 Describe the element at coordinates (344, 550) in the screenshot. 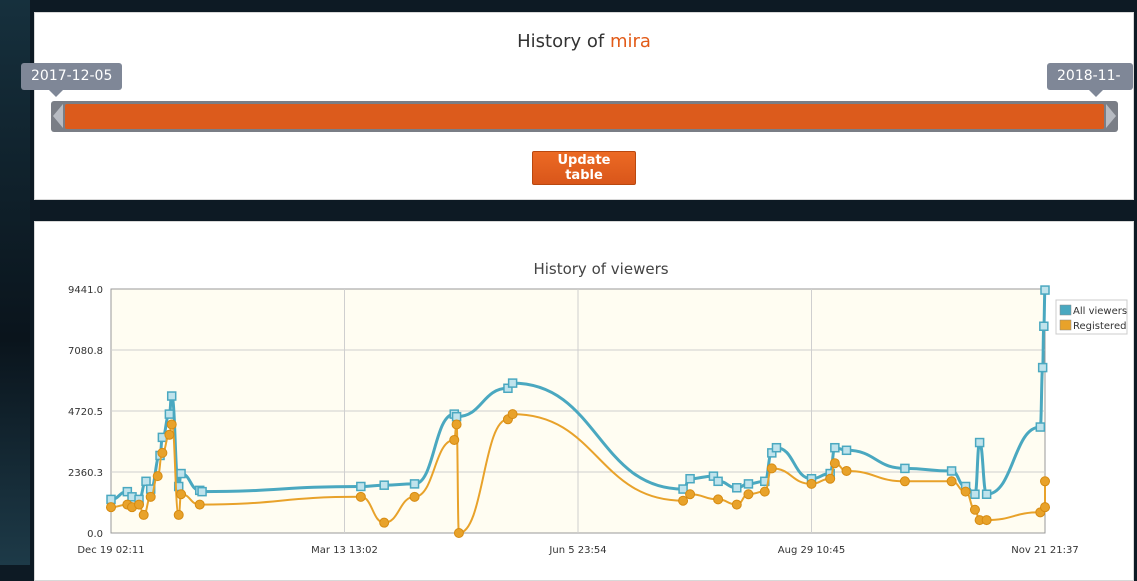

I see `x-tick-label: Mar 13 13:02` at that location.